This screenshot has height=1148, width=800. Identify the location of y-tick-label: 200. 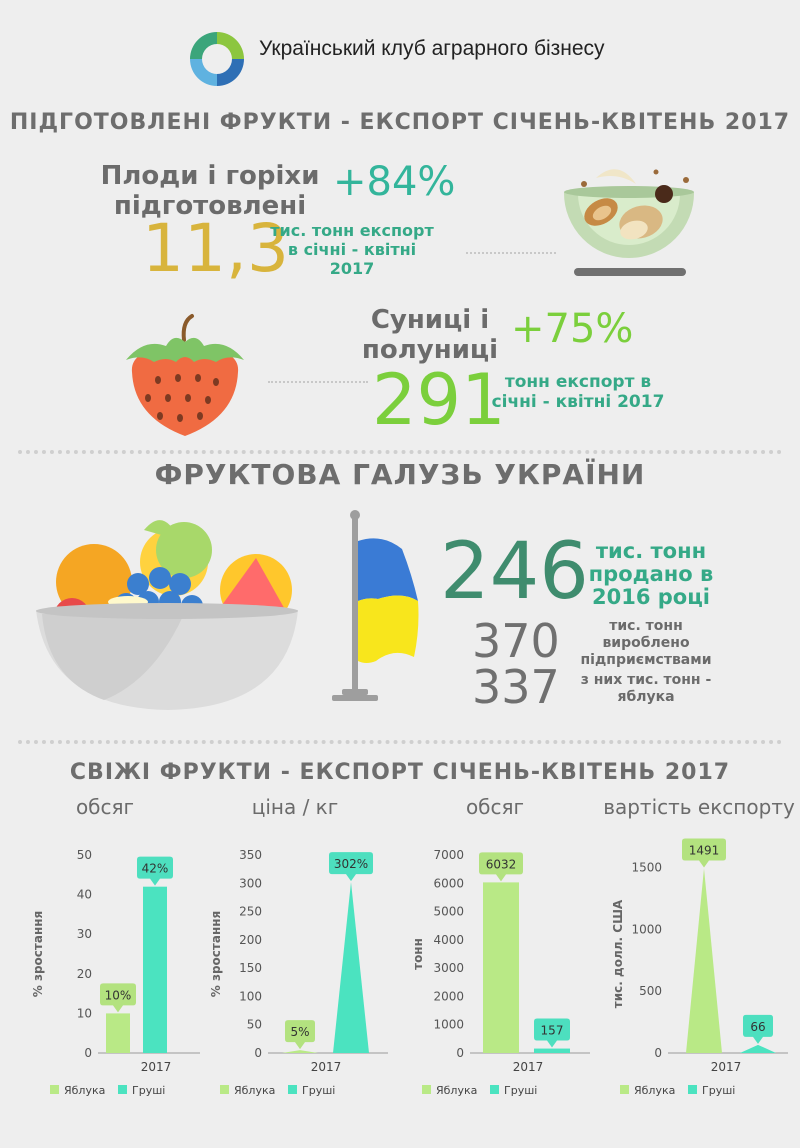
(250, 940).